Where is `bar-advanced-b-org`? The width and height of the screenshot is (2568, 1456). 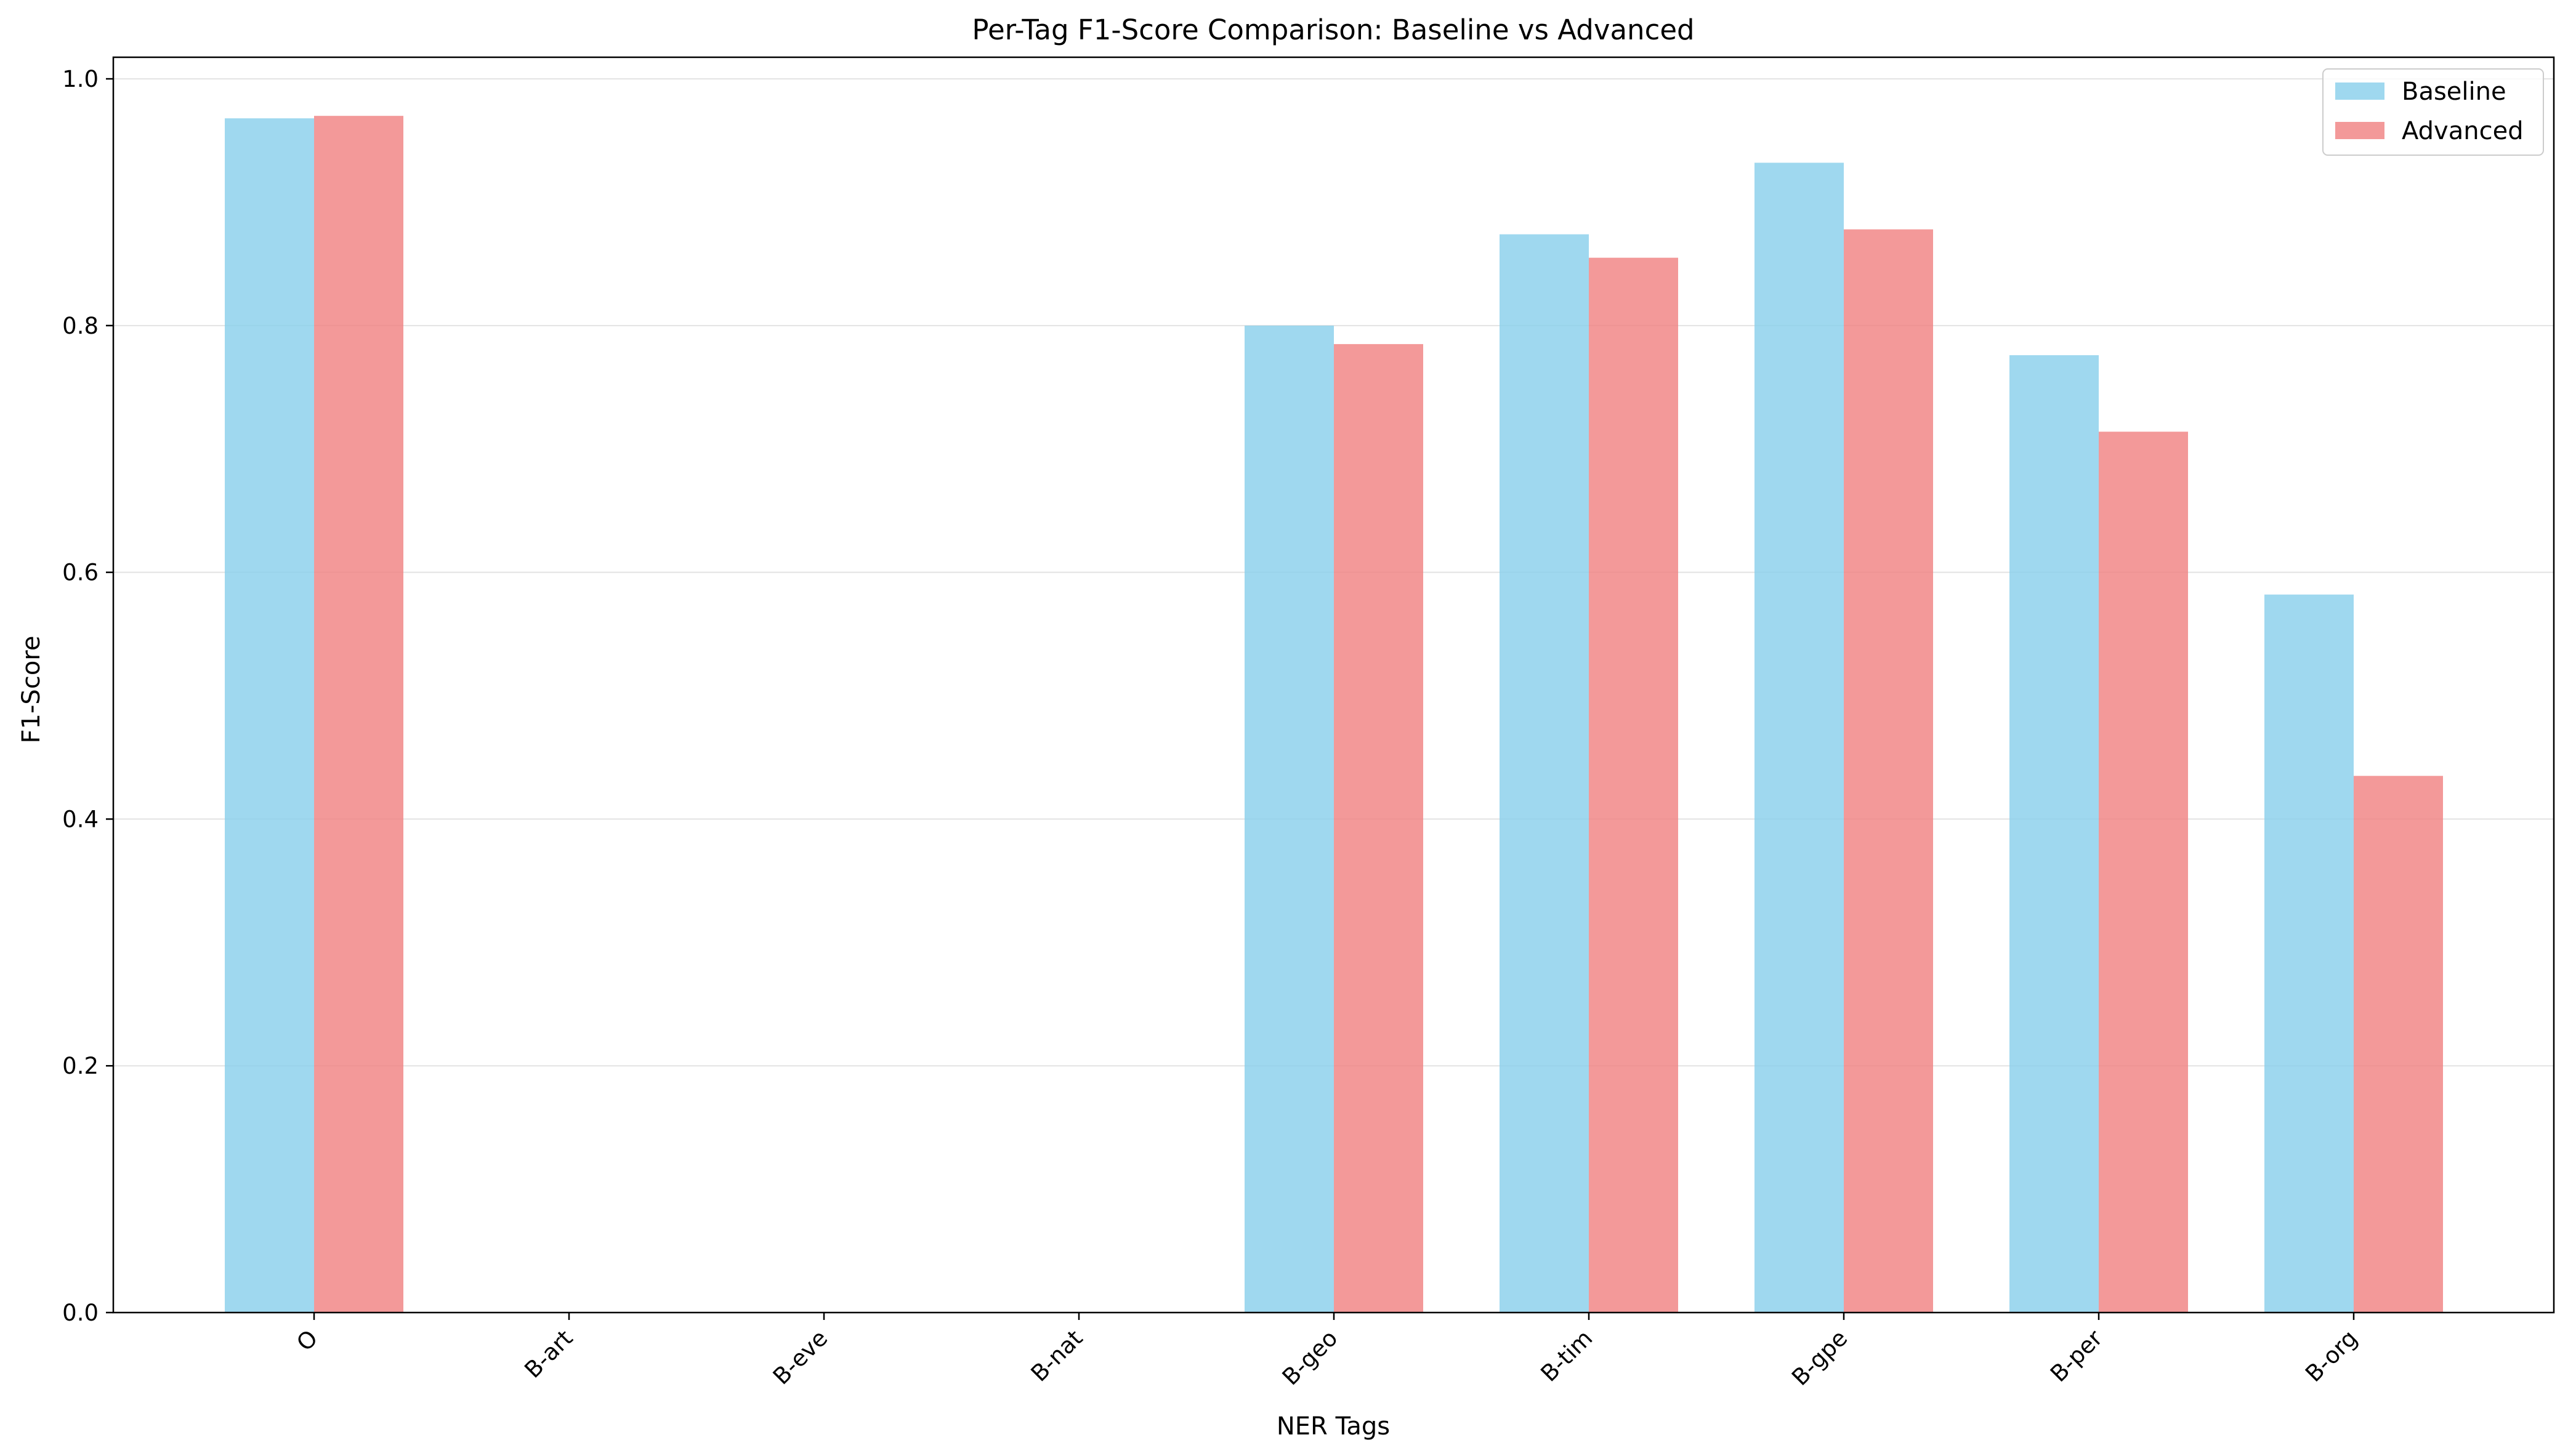
bar-advanced-b-org is located at coordinates (2398, 1044).